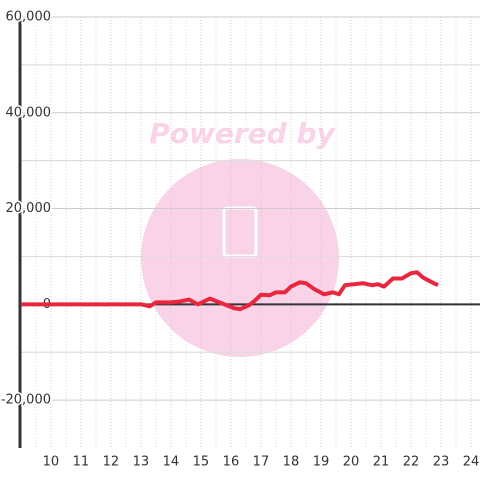 The image size is (480, 480). What do you see at coordinates (51, 462) in the screenshot?
I see `x-tick-label: 10` at bounding box center [51, 462].